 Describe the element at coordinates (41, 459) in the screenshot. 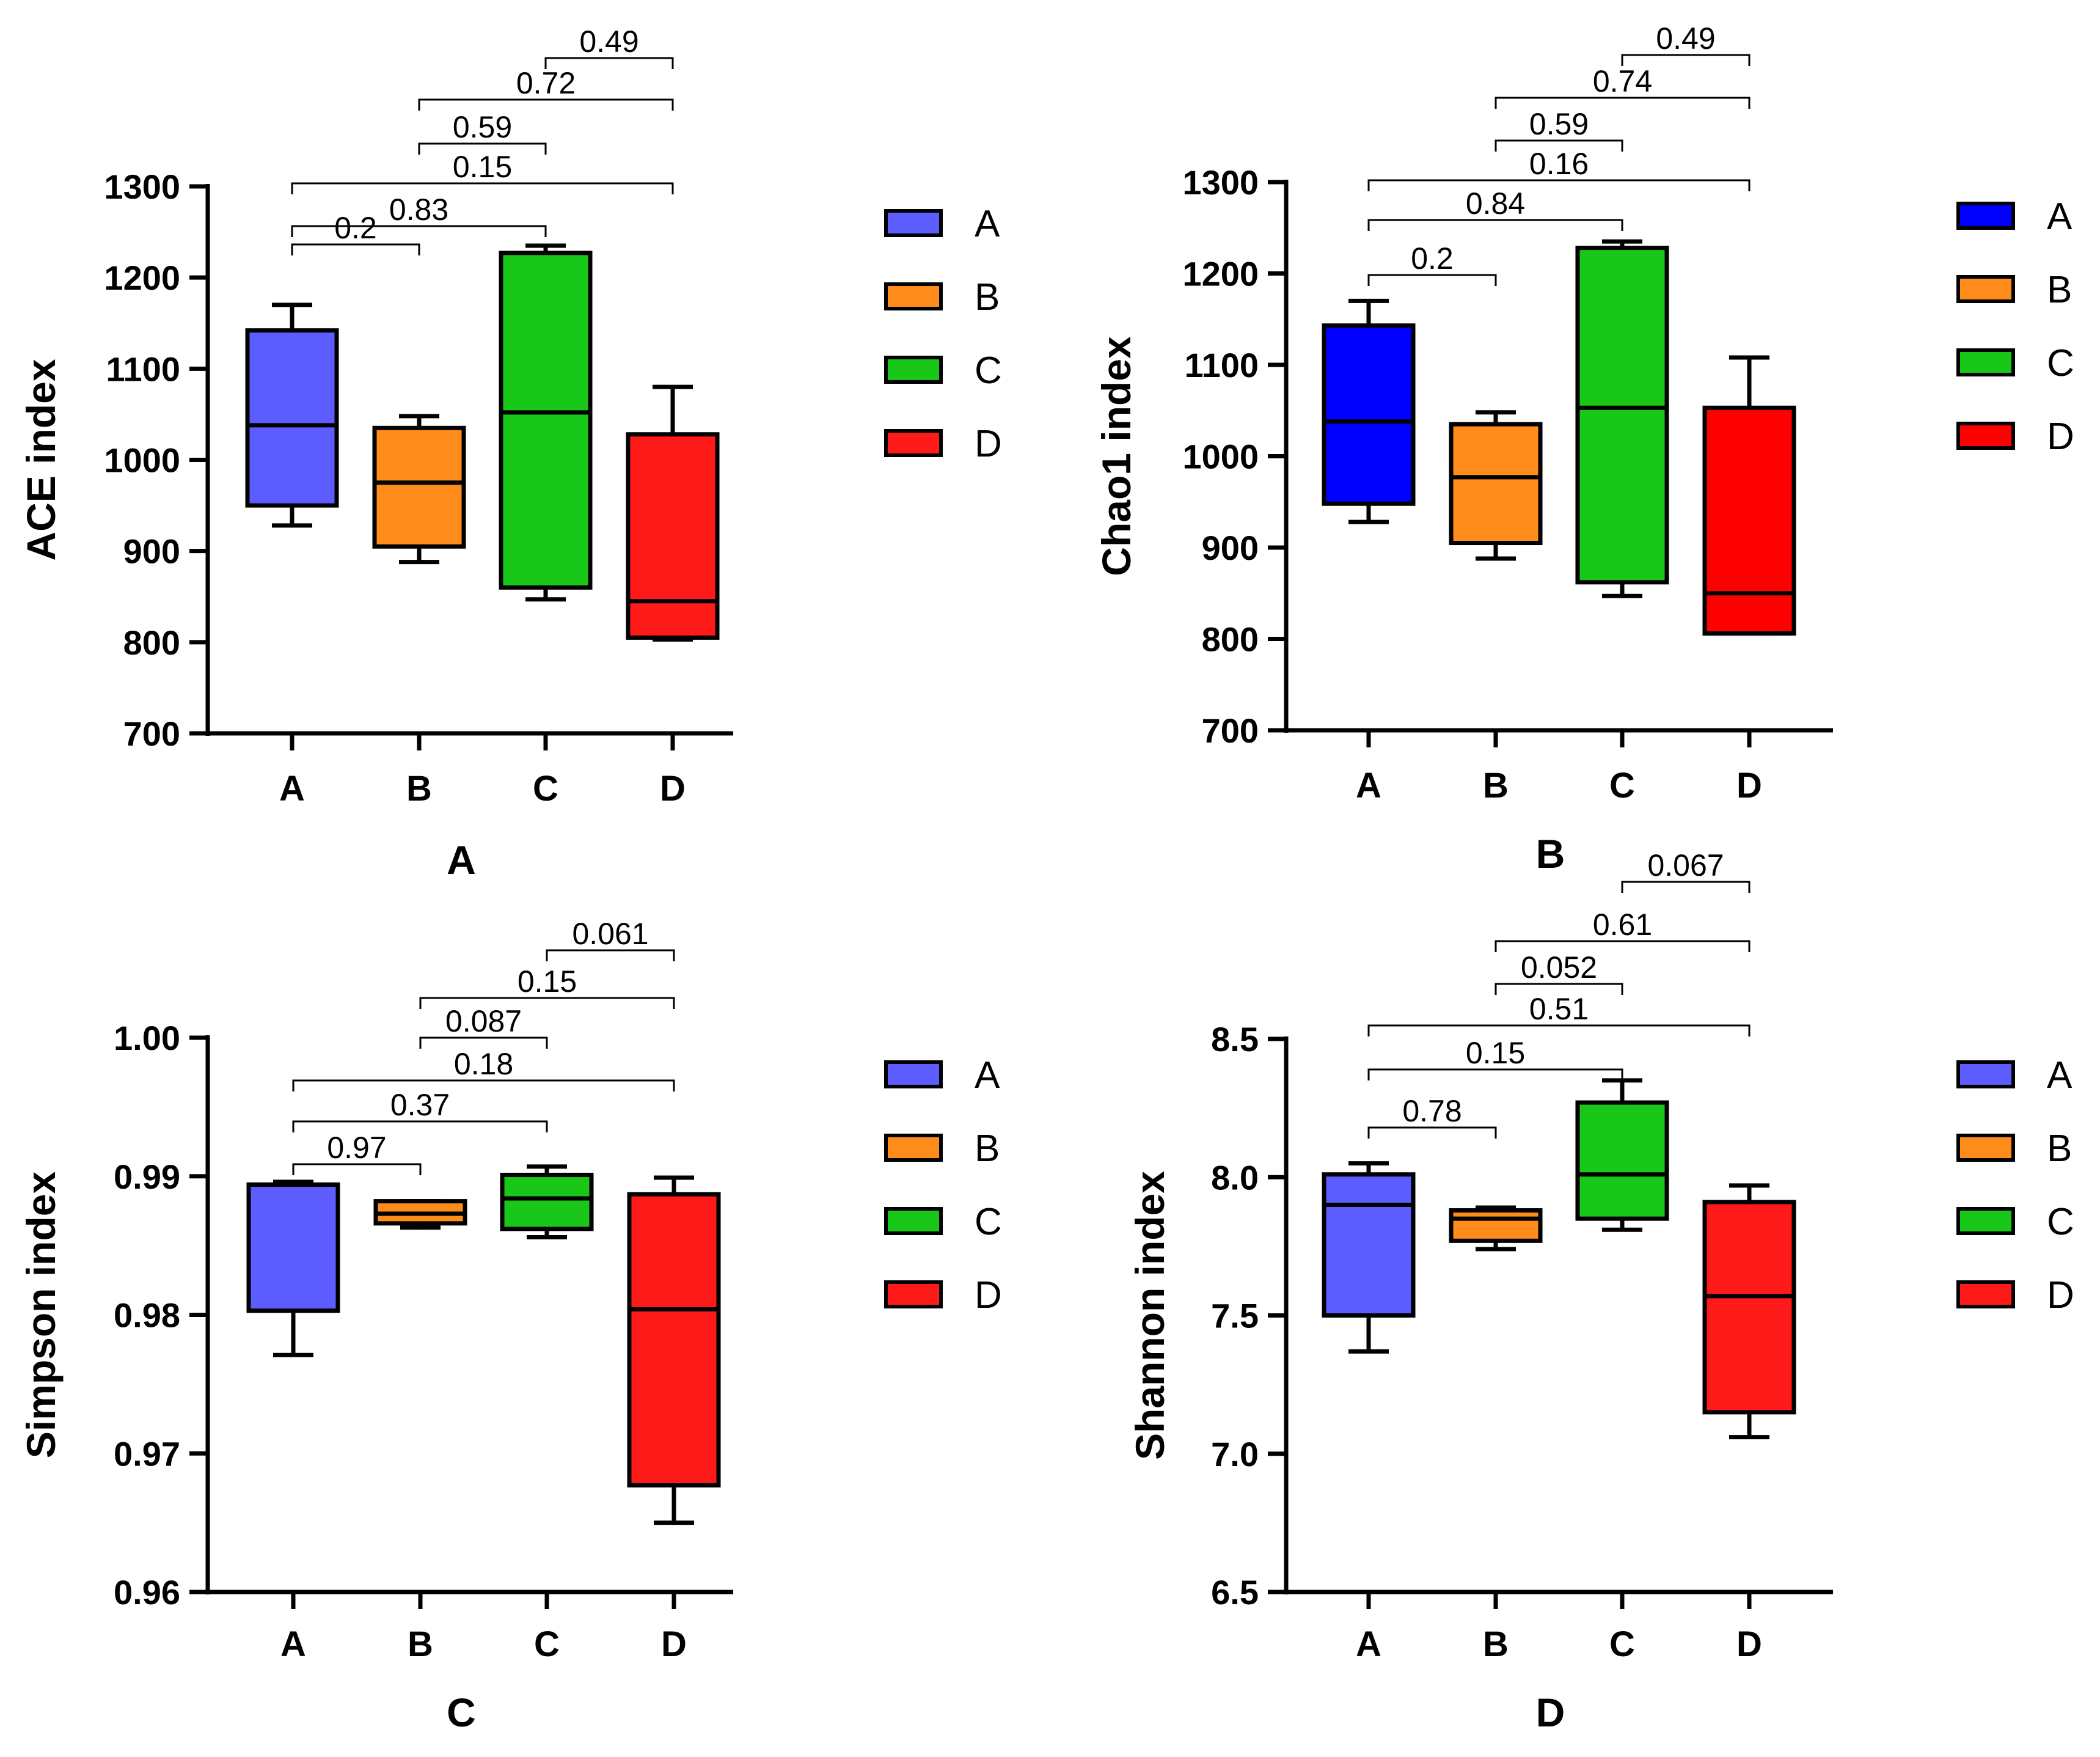

I see `y-axis-label: ACE index` at that location.